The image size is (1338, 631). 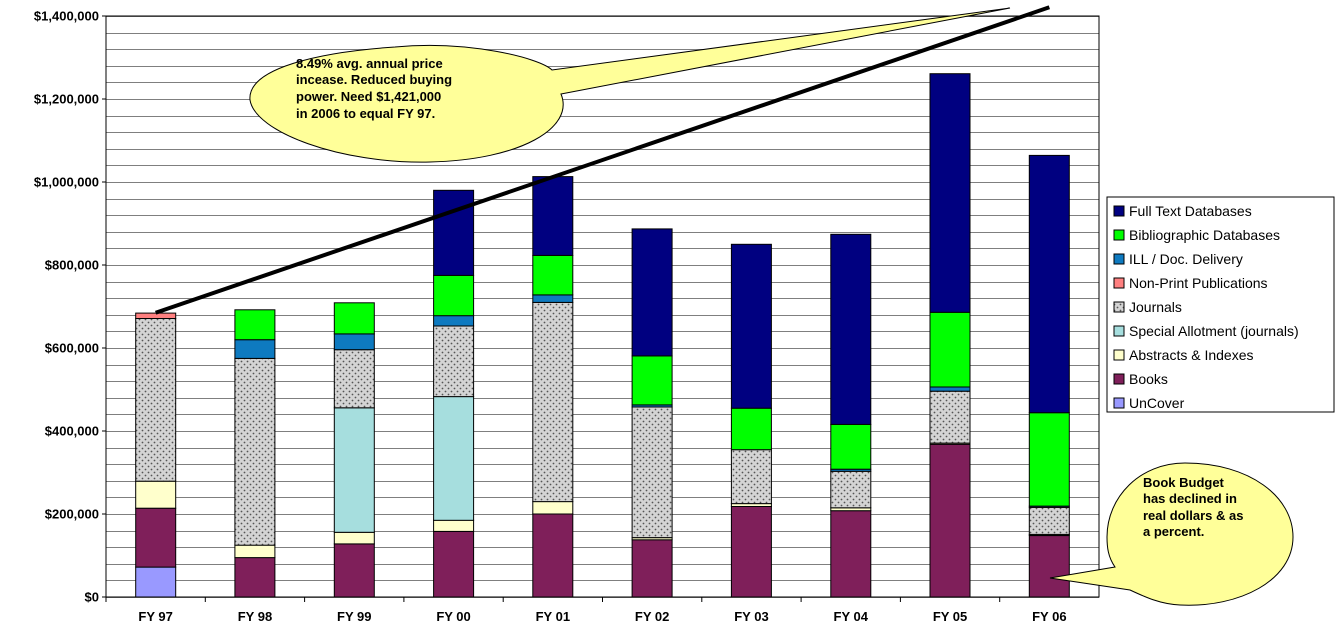 What do you see at coordinates (1186, 259) in the screenshot?
I see `legend-label: ILL / Doc. Delivery` at bounding box center [1186, 259].